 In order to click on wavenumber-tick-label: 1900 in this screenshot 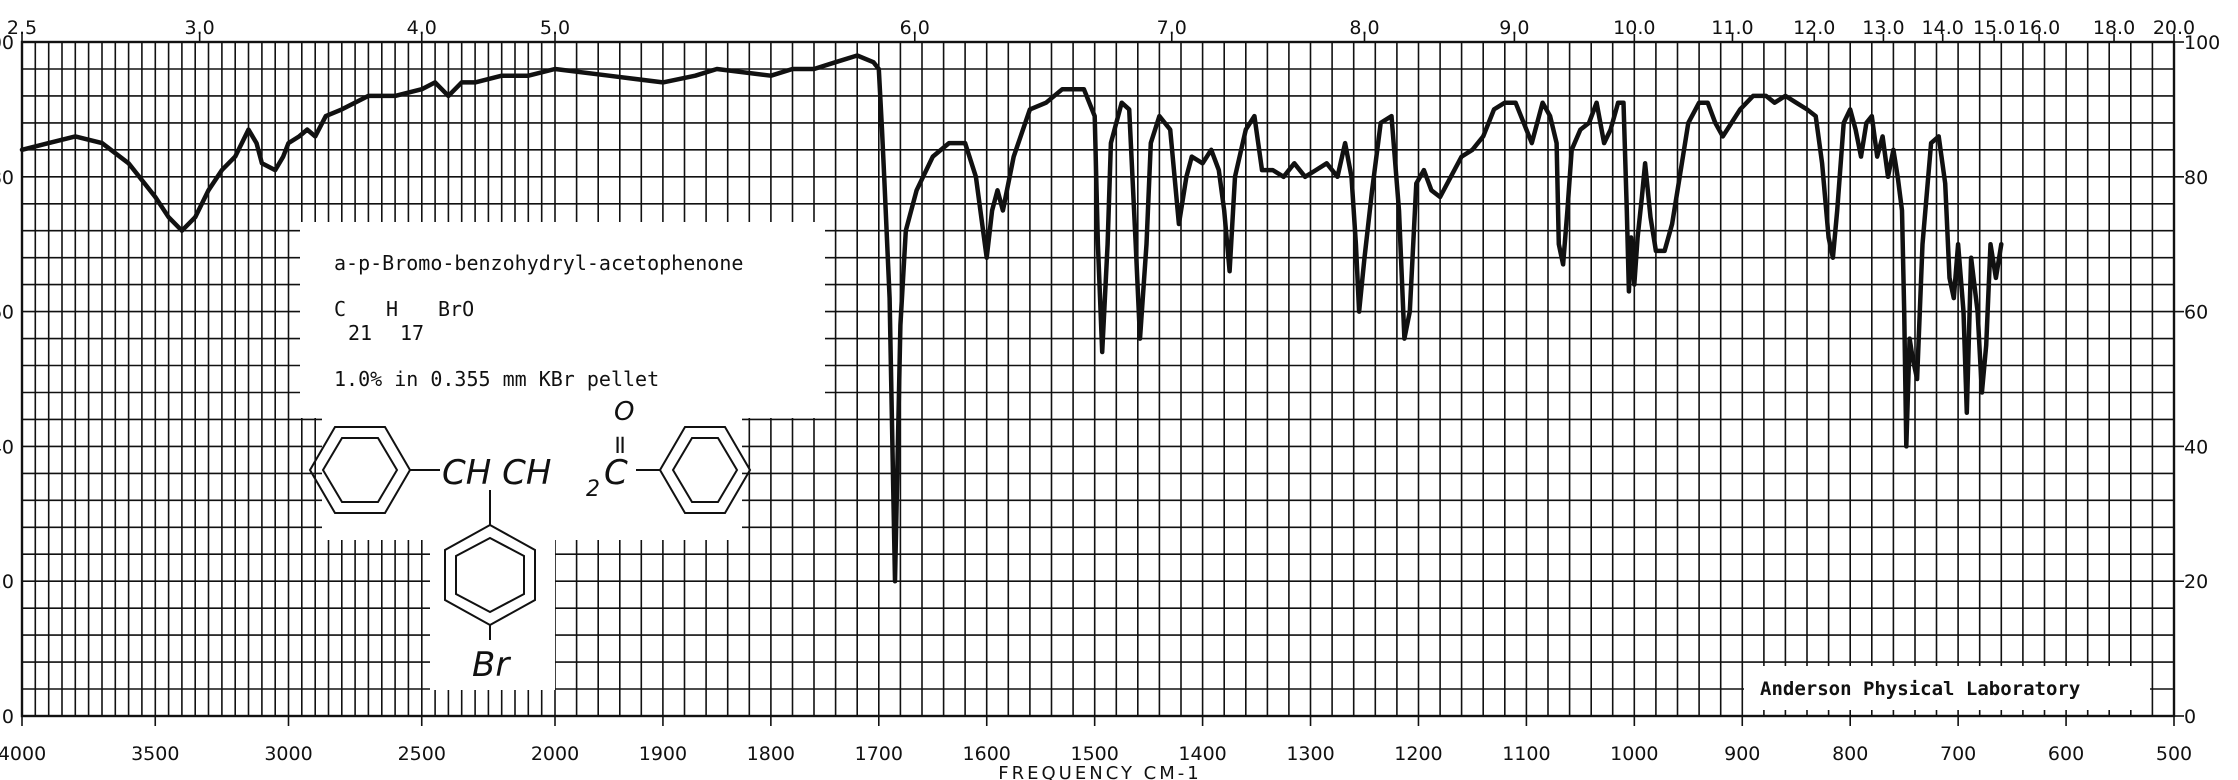, I will do `click(663, 754)`.